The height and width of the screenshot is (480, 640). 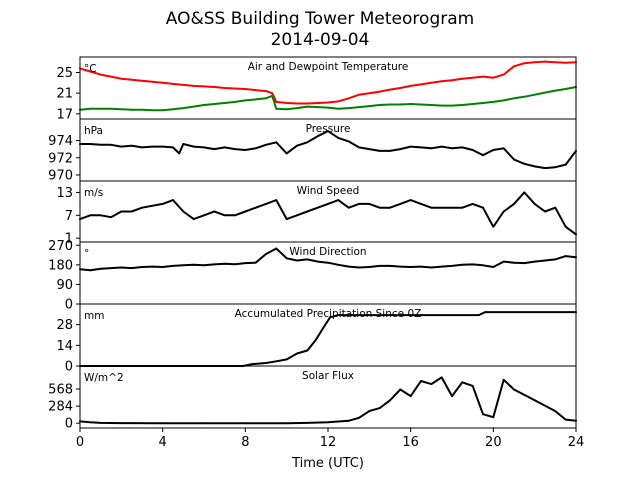 I want to click on x-tick-label: 20, so click(x=493, y=442).